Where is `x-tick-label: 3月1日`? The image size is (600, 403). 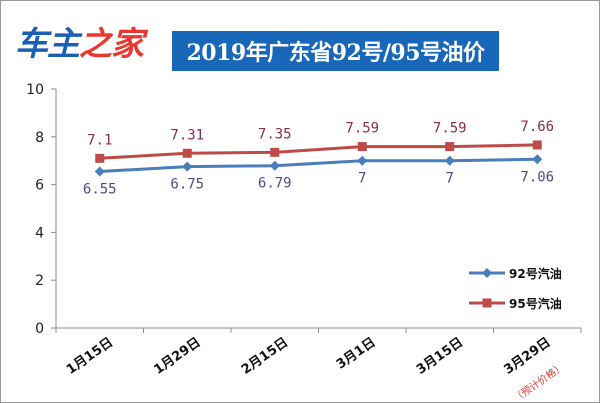
x-tick-label: 3月1日 is located at coordinates (356, 354).